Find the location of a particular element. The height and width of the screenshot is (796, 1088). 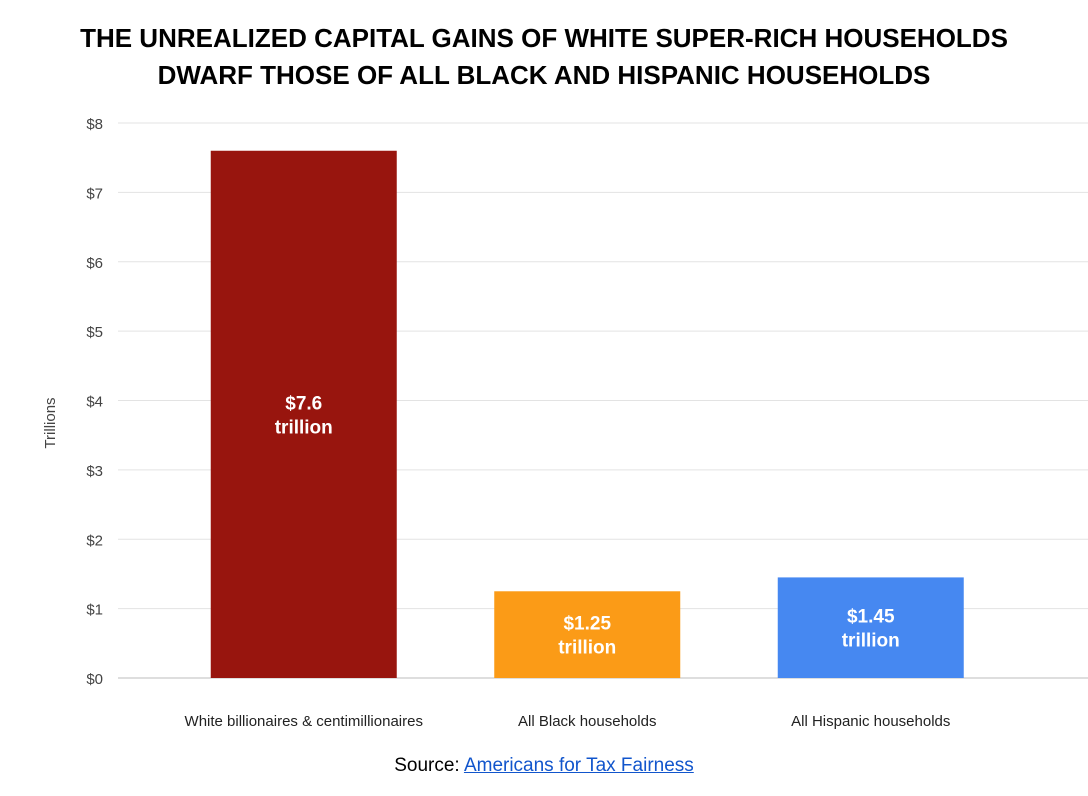

y-tick-label: $6 is located at coordinates (94, 263).